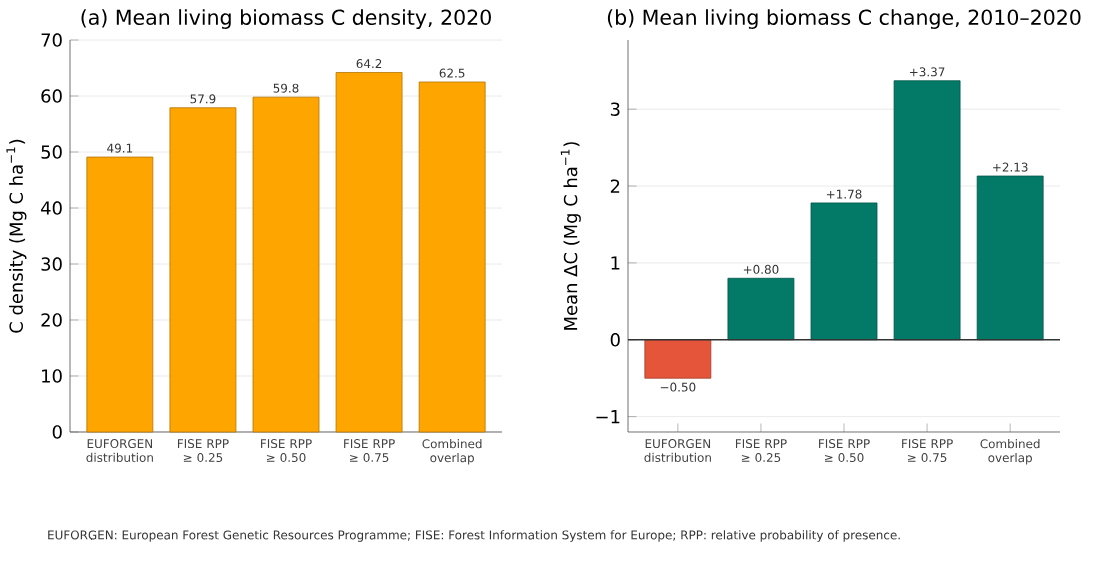 This screenshot has height=580, width=1100. What do you see at coordinates (51, 208) in the screenshot?
I see `y-tick-label: 40` at bounding box center [51, 208].